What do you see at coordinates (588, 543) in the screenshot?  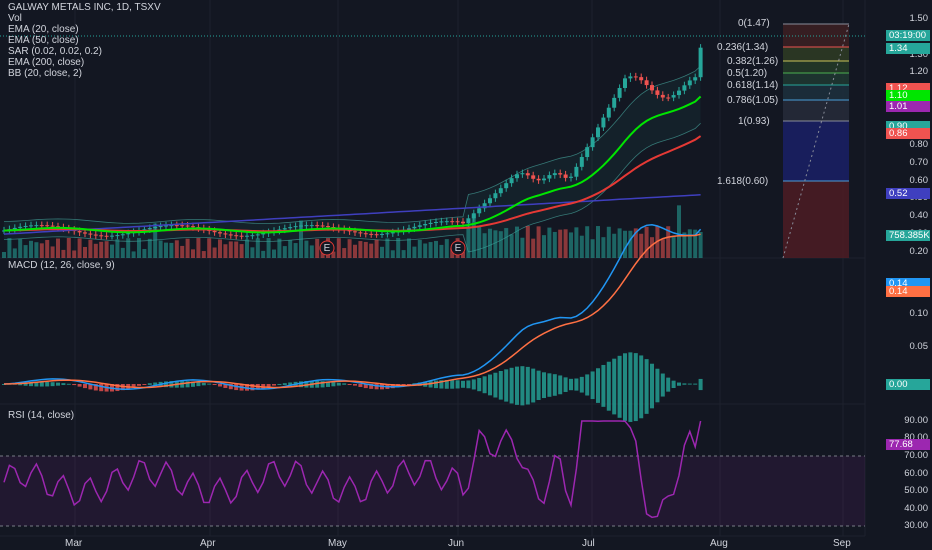 I see `time-tick: Jul` at bounding box center [588, 543].